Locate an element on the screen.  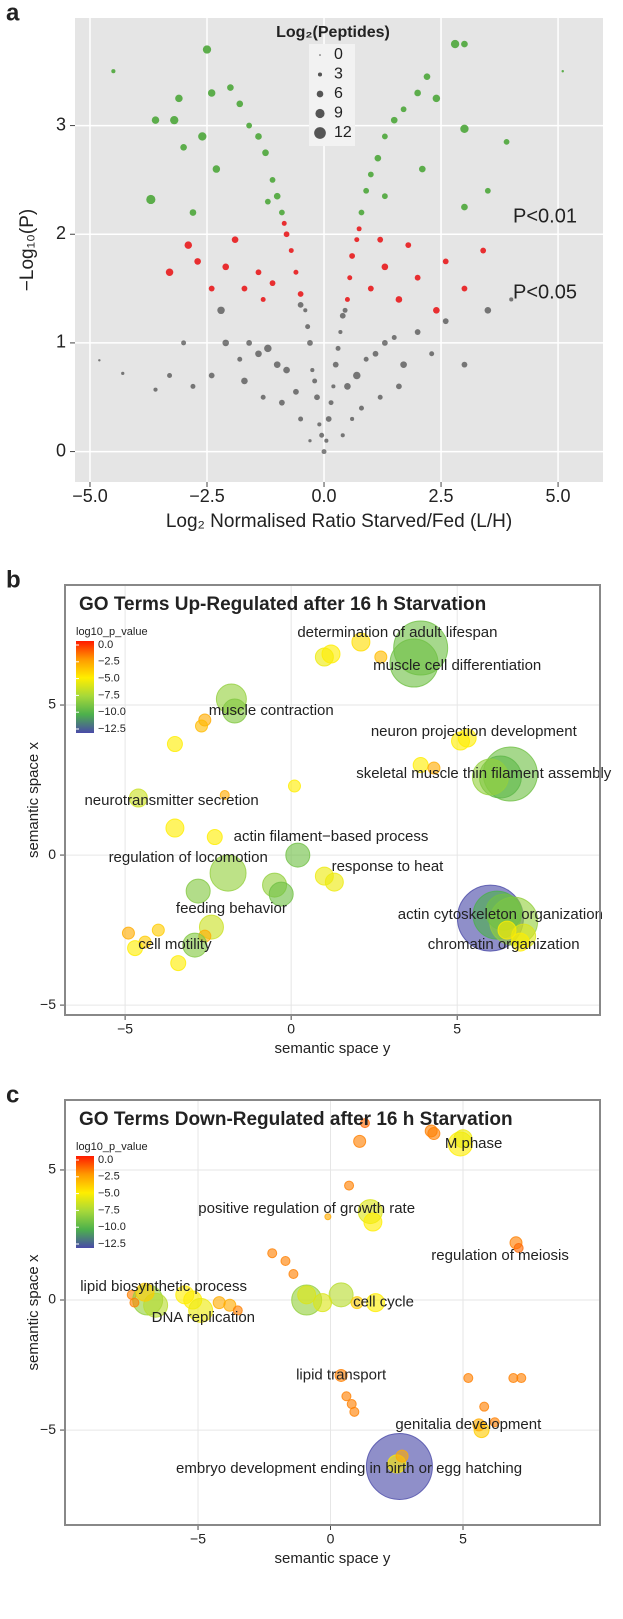
legend-label: 0 is located at coordinates (338, 54).